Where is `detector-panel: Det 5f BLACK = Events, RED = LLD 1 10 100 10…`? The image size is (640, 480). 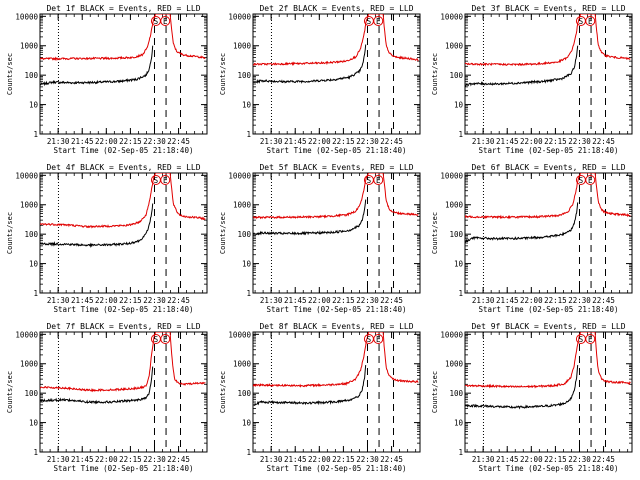
detector-panel: Det 5f BLACK = Events, RED = LLD 1 10 100 10… is located at coordinates (320, 238).